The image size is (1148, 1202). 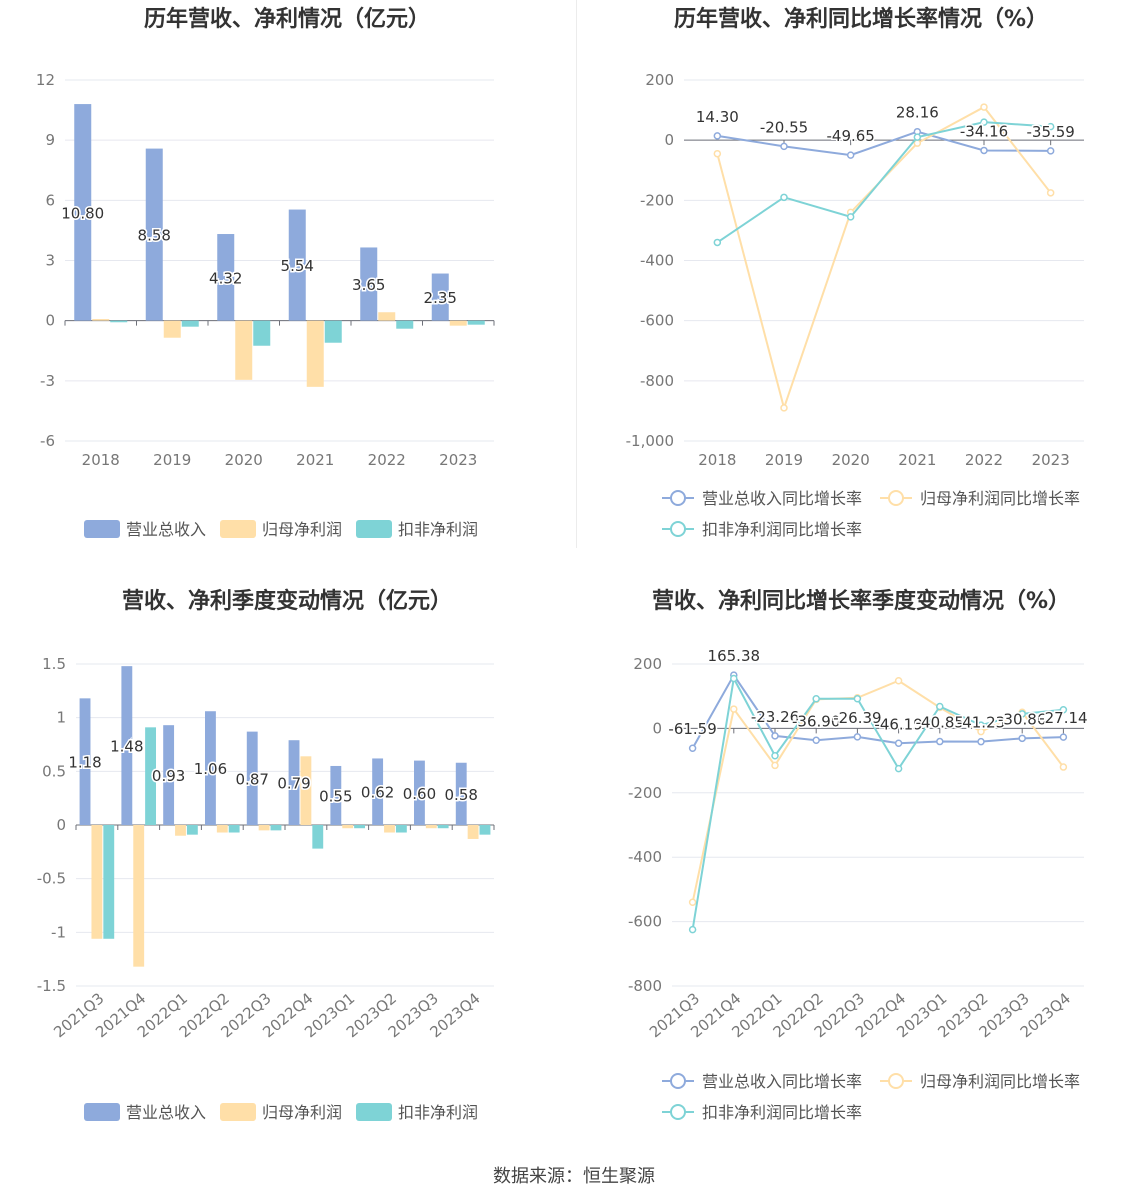 I want to click on bar-value-label: 4.32, so click(x=225, y=278).